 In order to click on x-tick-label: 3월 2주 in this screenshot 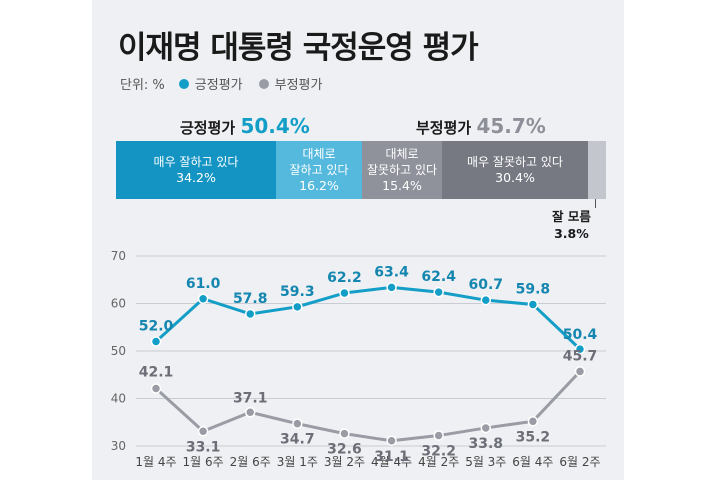, I will do `click(344, 462)`.